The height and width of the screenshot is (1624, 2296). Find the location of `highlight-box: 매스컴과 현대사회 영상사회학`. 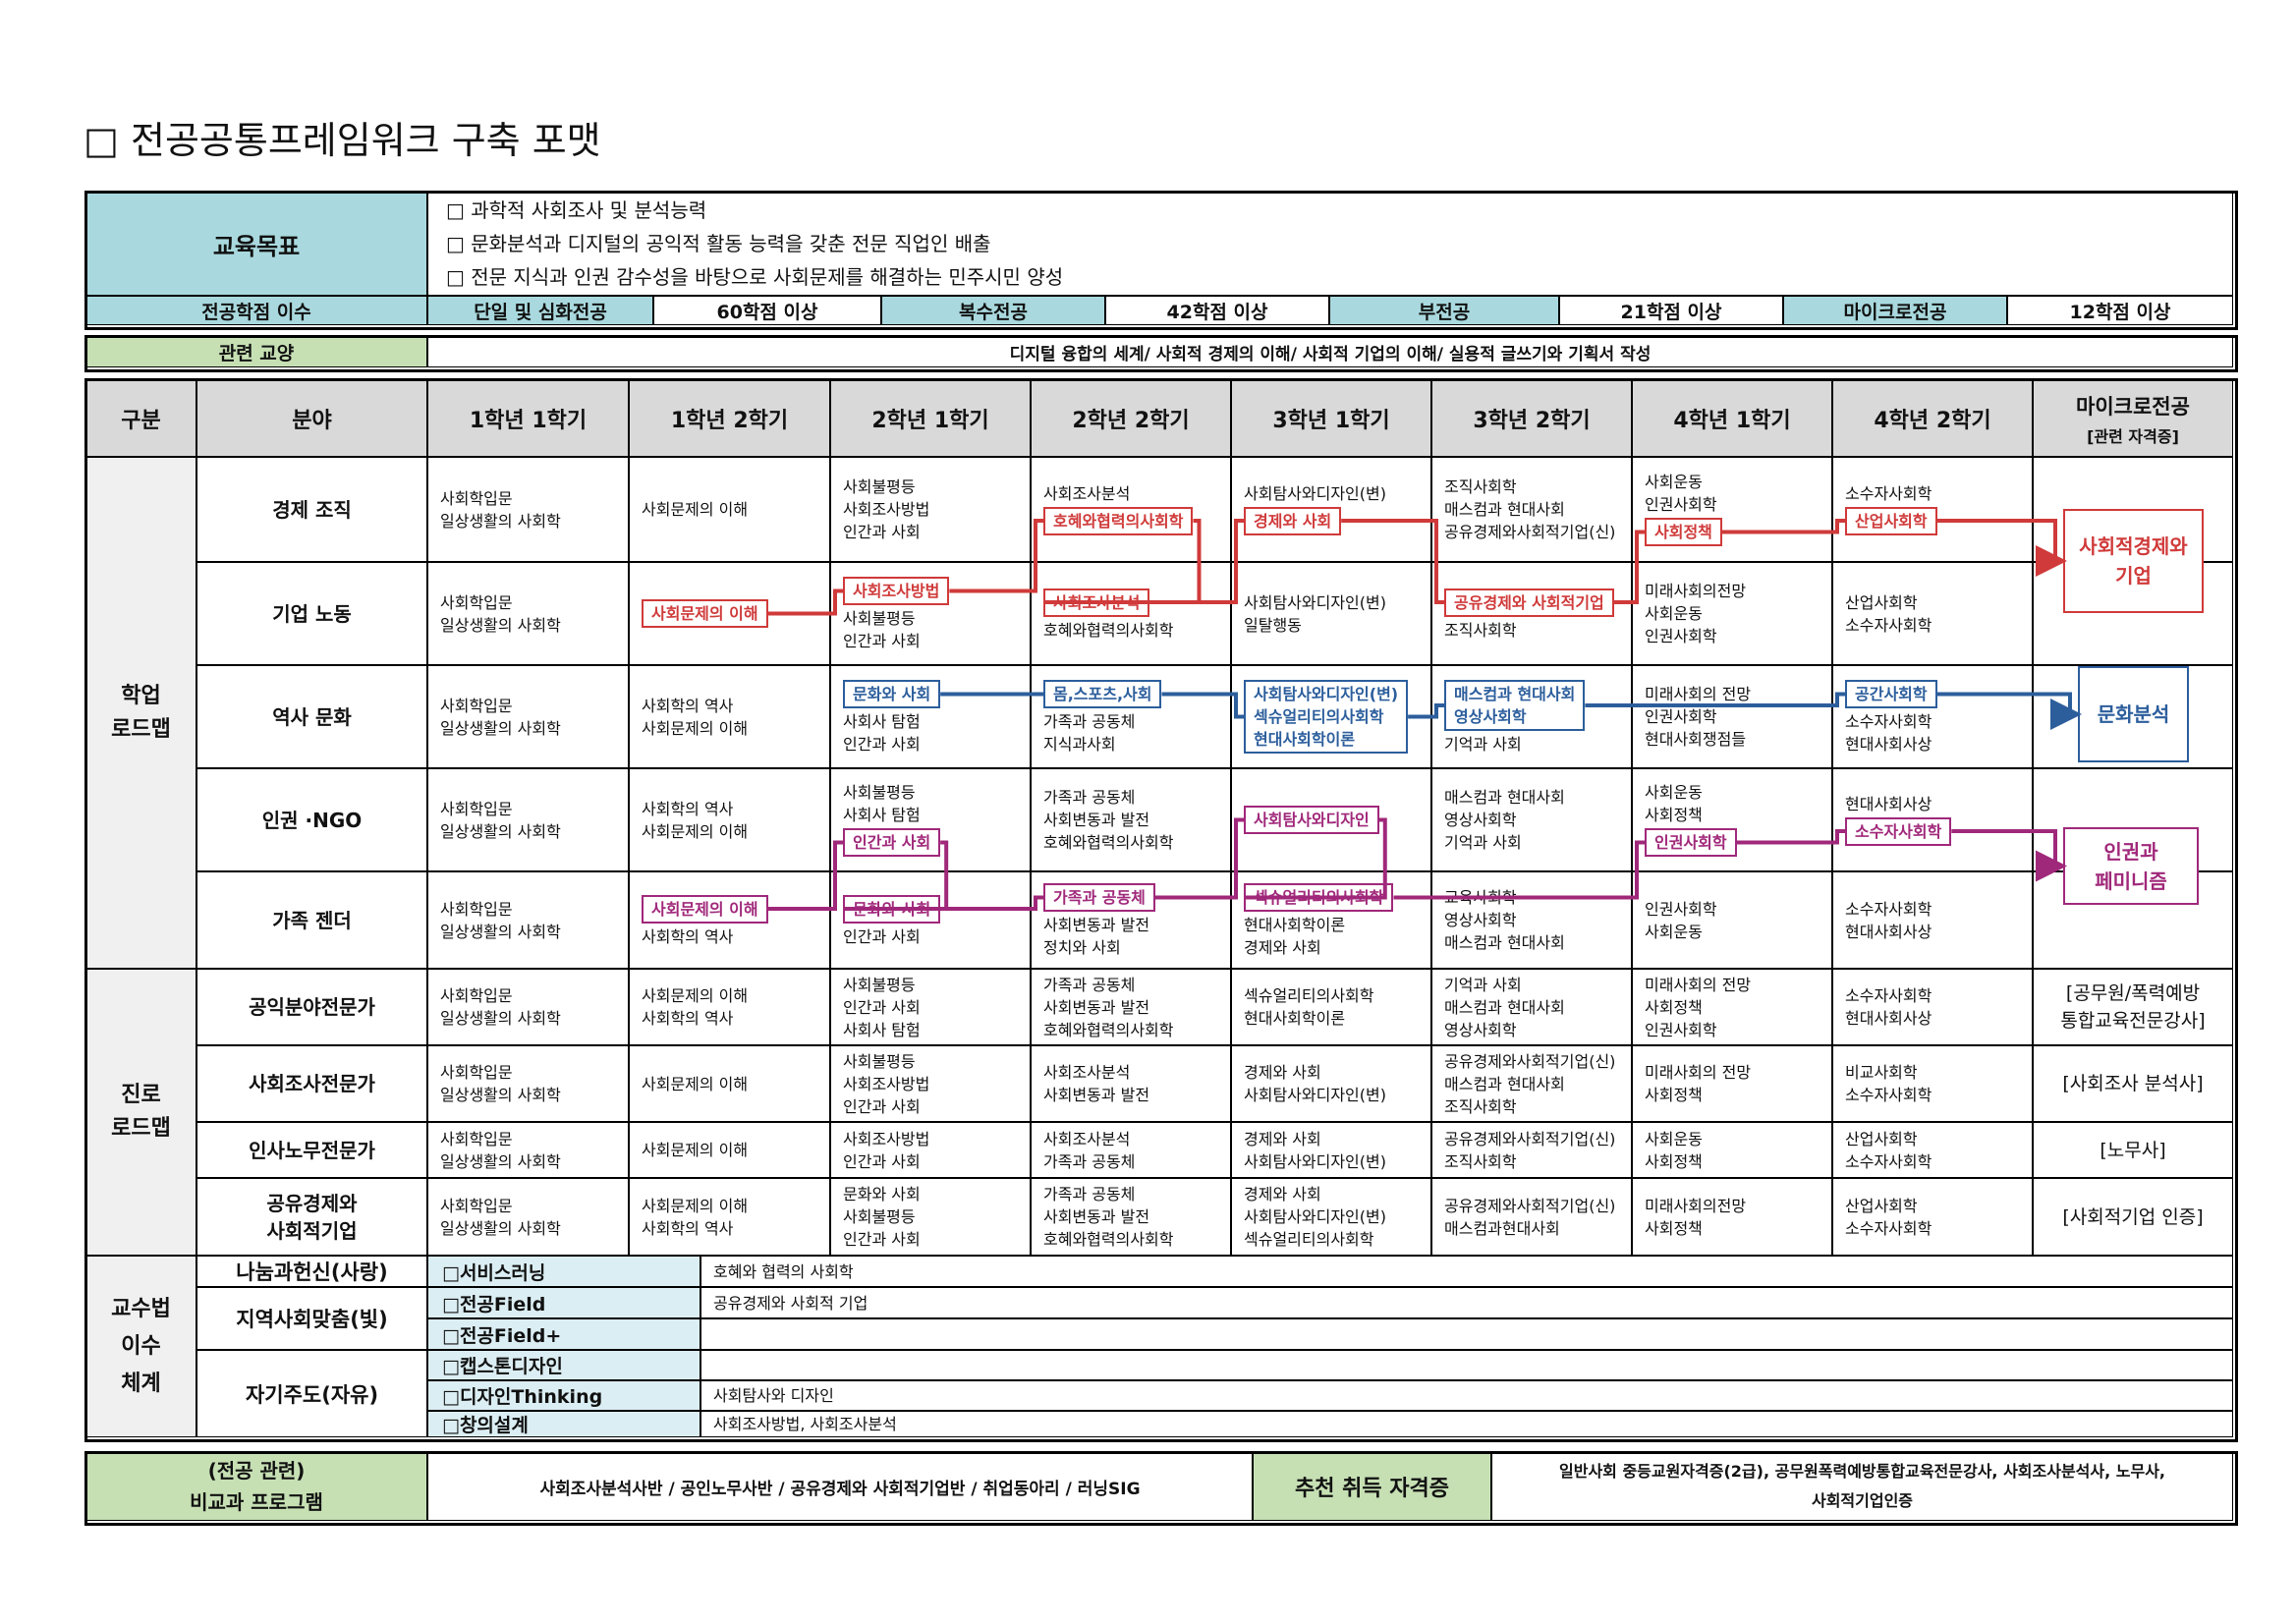

highlight-box: 매스컴과 현대사회 영상사회학 is located at coordinates (1515, 705).